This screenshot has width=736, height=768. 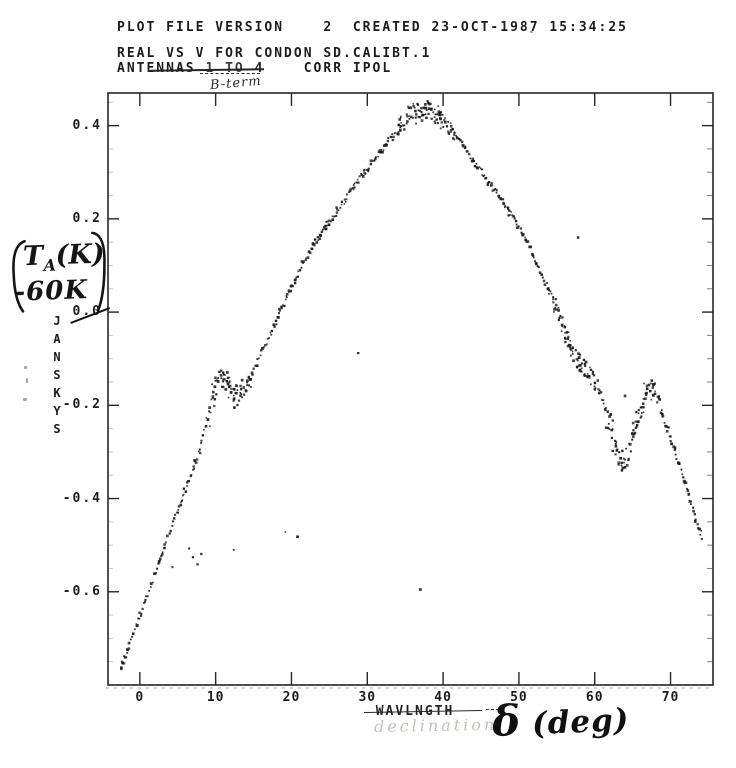 What do you see at coordinates (506, 720) in the screenshot?
I see `delta-glyph: δ` at bounding box center [506, 720].